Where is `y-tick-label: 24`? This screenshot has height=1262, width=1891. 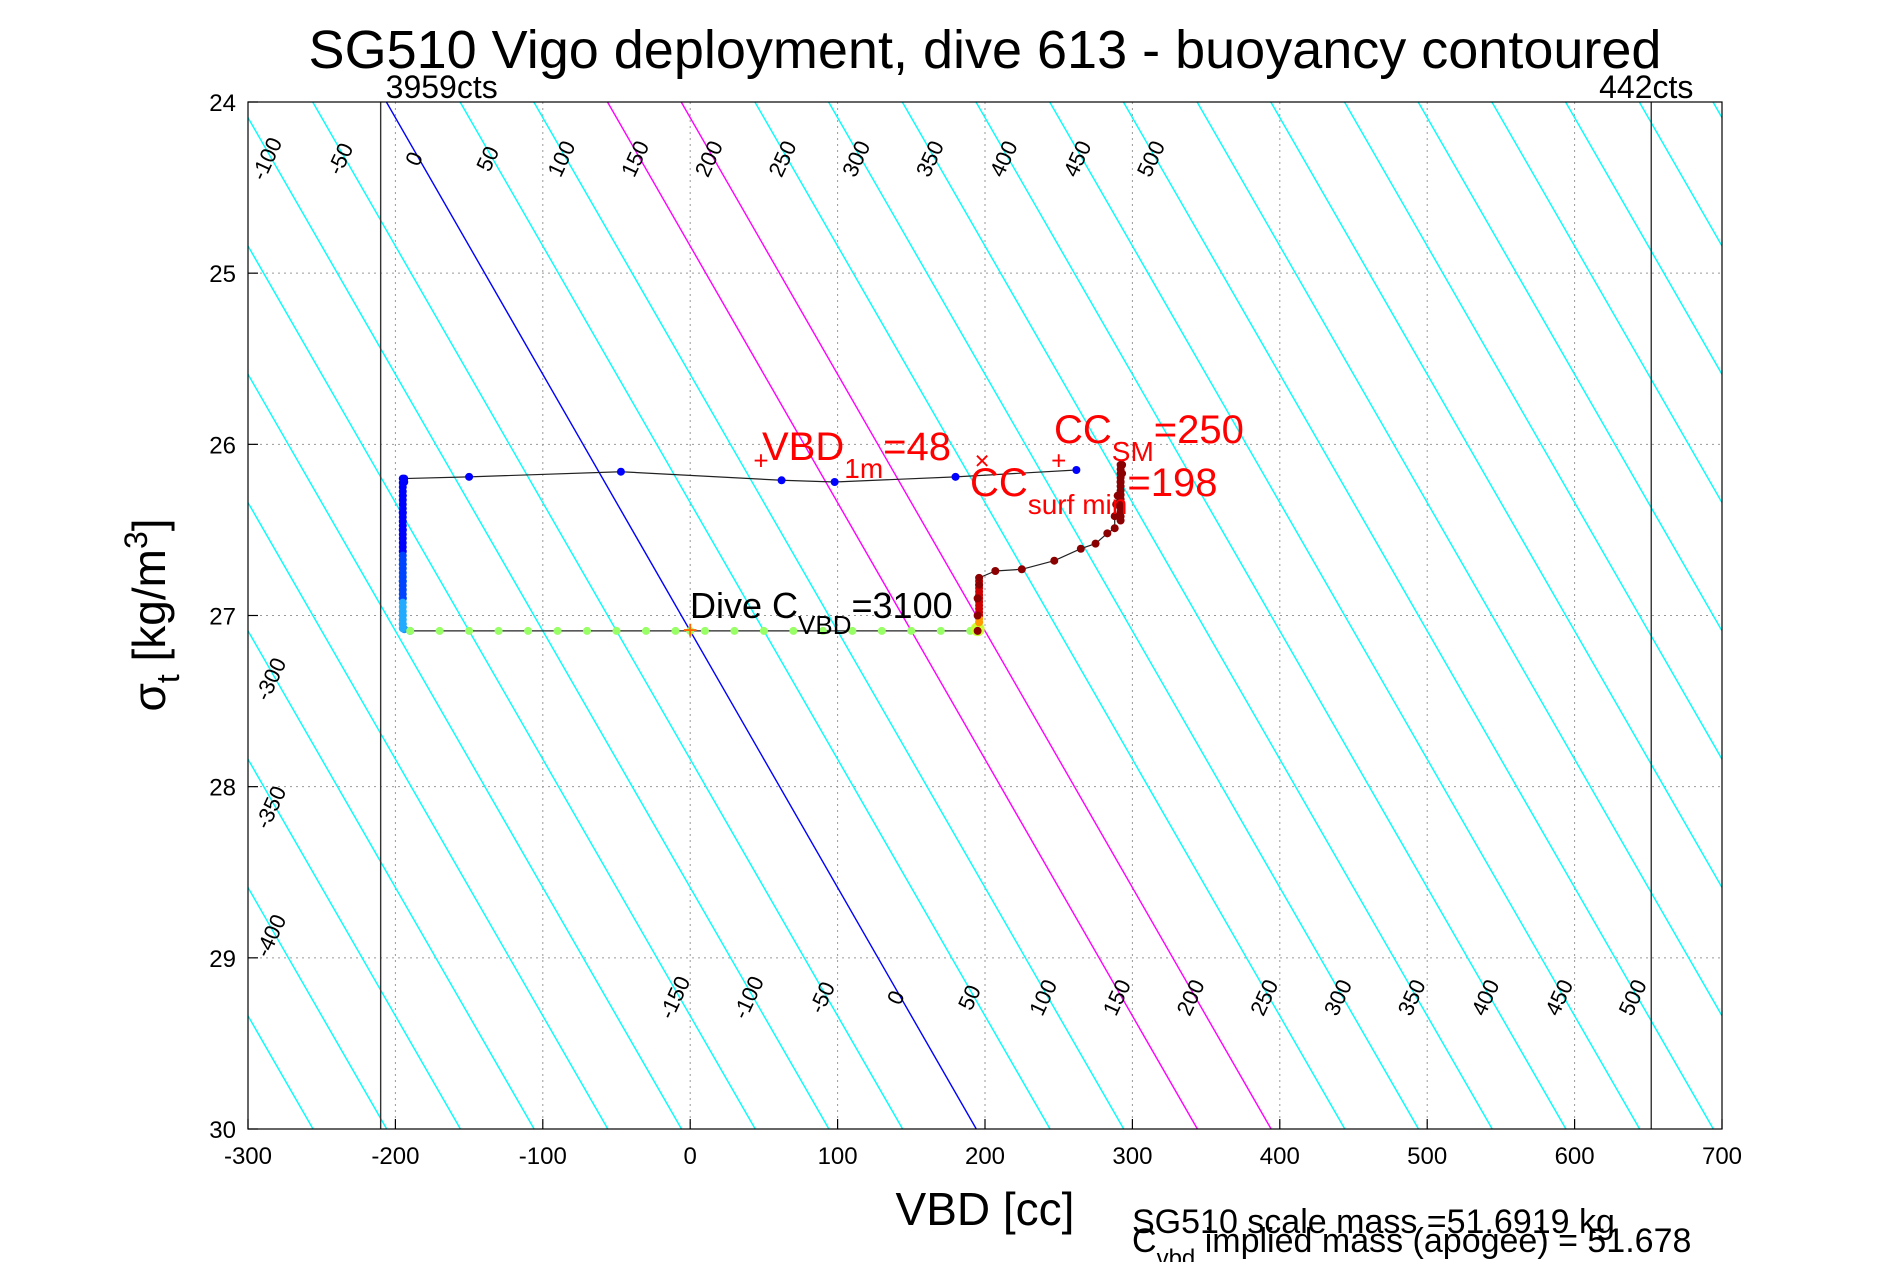 y-tick-label: 24 is located at coordinates (222, 103).